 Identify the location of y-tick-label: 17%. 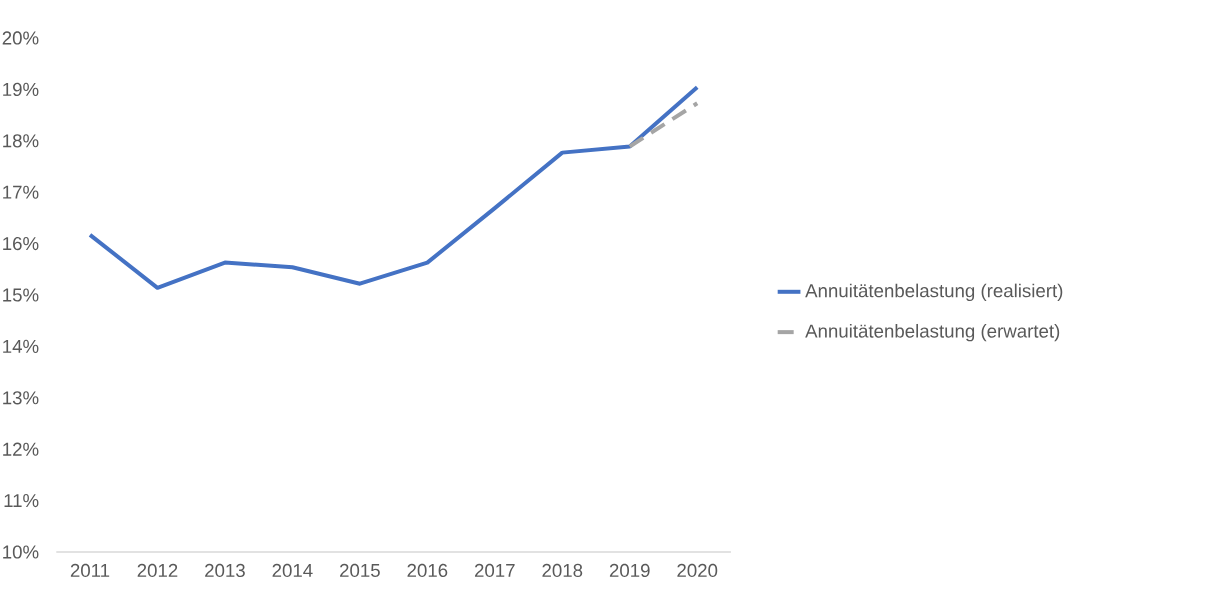
(21, 192).